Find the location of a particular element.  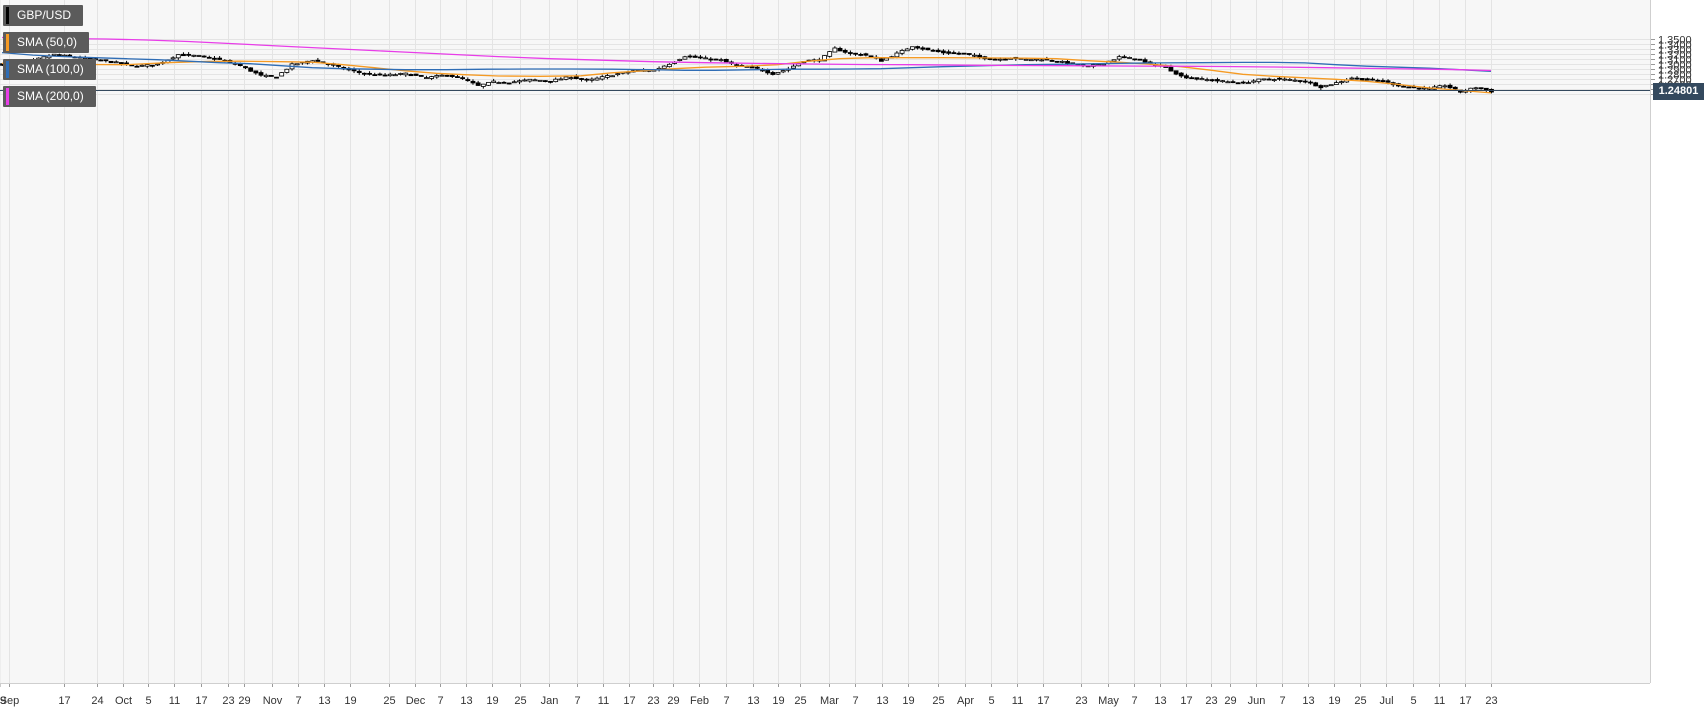

x-tick-label: Nov is located at coordinates (273, 701).